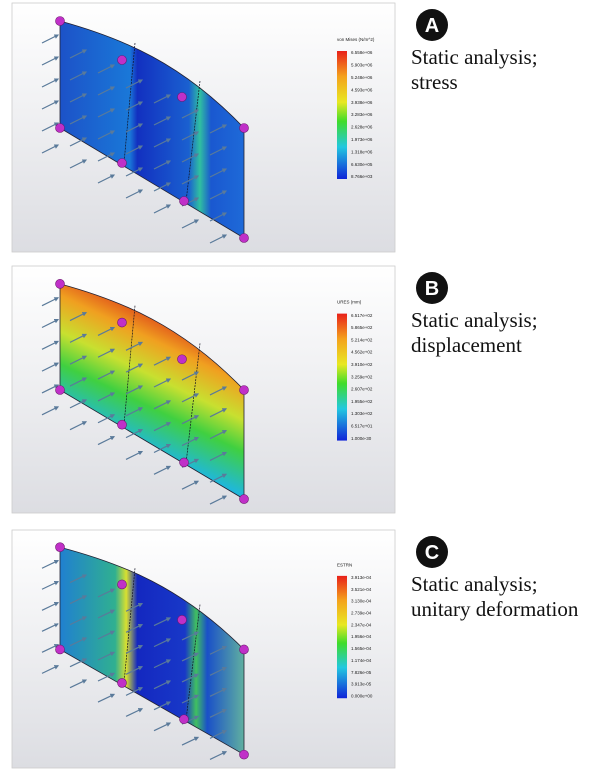 This screenshot has height=774, width=598. What do you see at coordinates (434, 82) in the screenshot?
I see `caption: stress` at bounding box center [434, 82].